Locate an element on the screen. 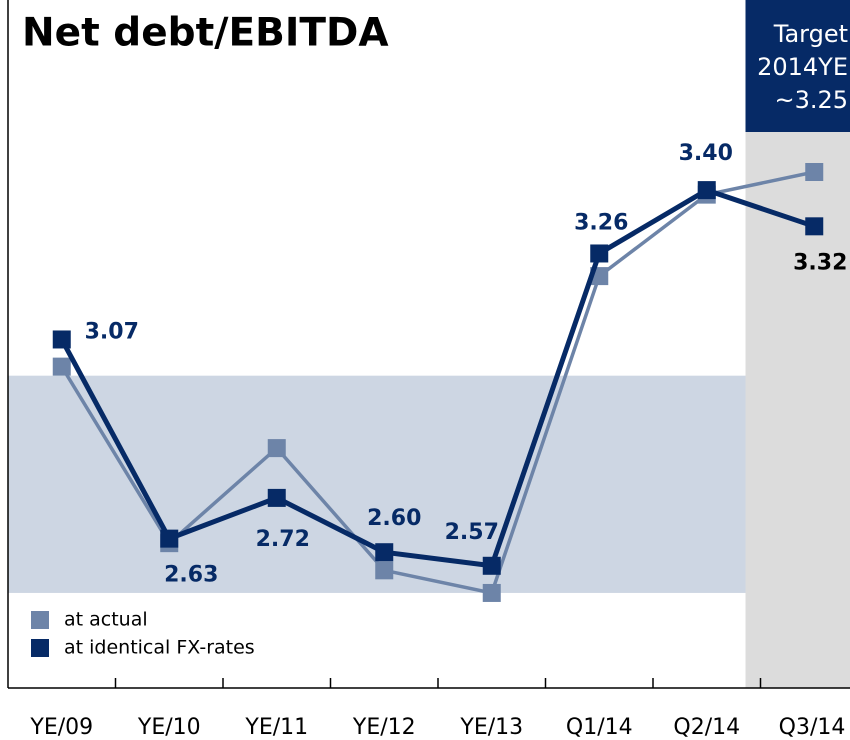  chart-title: Net debt/EBITDA is located at coordinates (205, 33).